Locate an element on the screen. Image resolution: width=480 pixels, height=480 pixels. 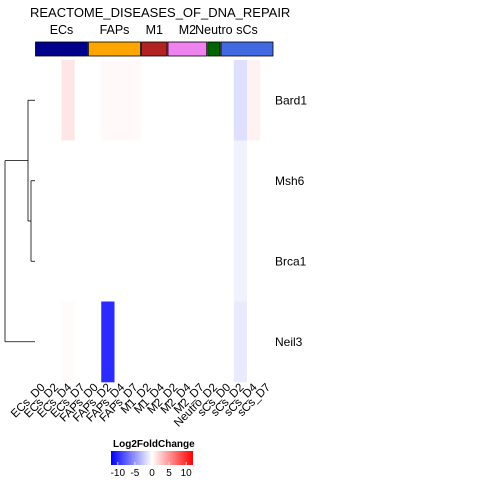
legend-tick-label: -10 is located at coordinates (118, 473).